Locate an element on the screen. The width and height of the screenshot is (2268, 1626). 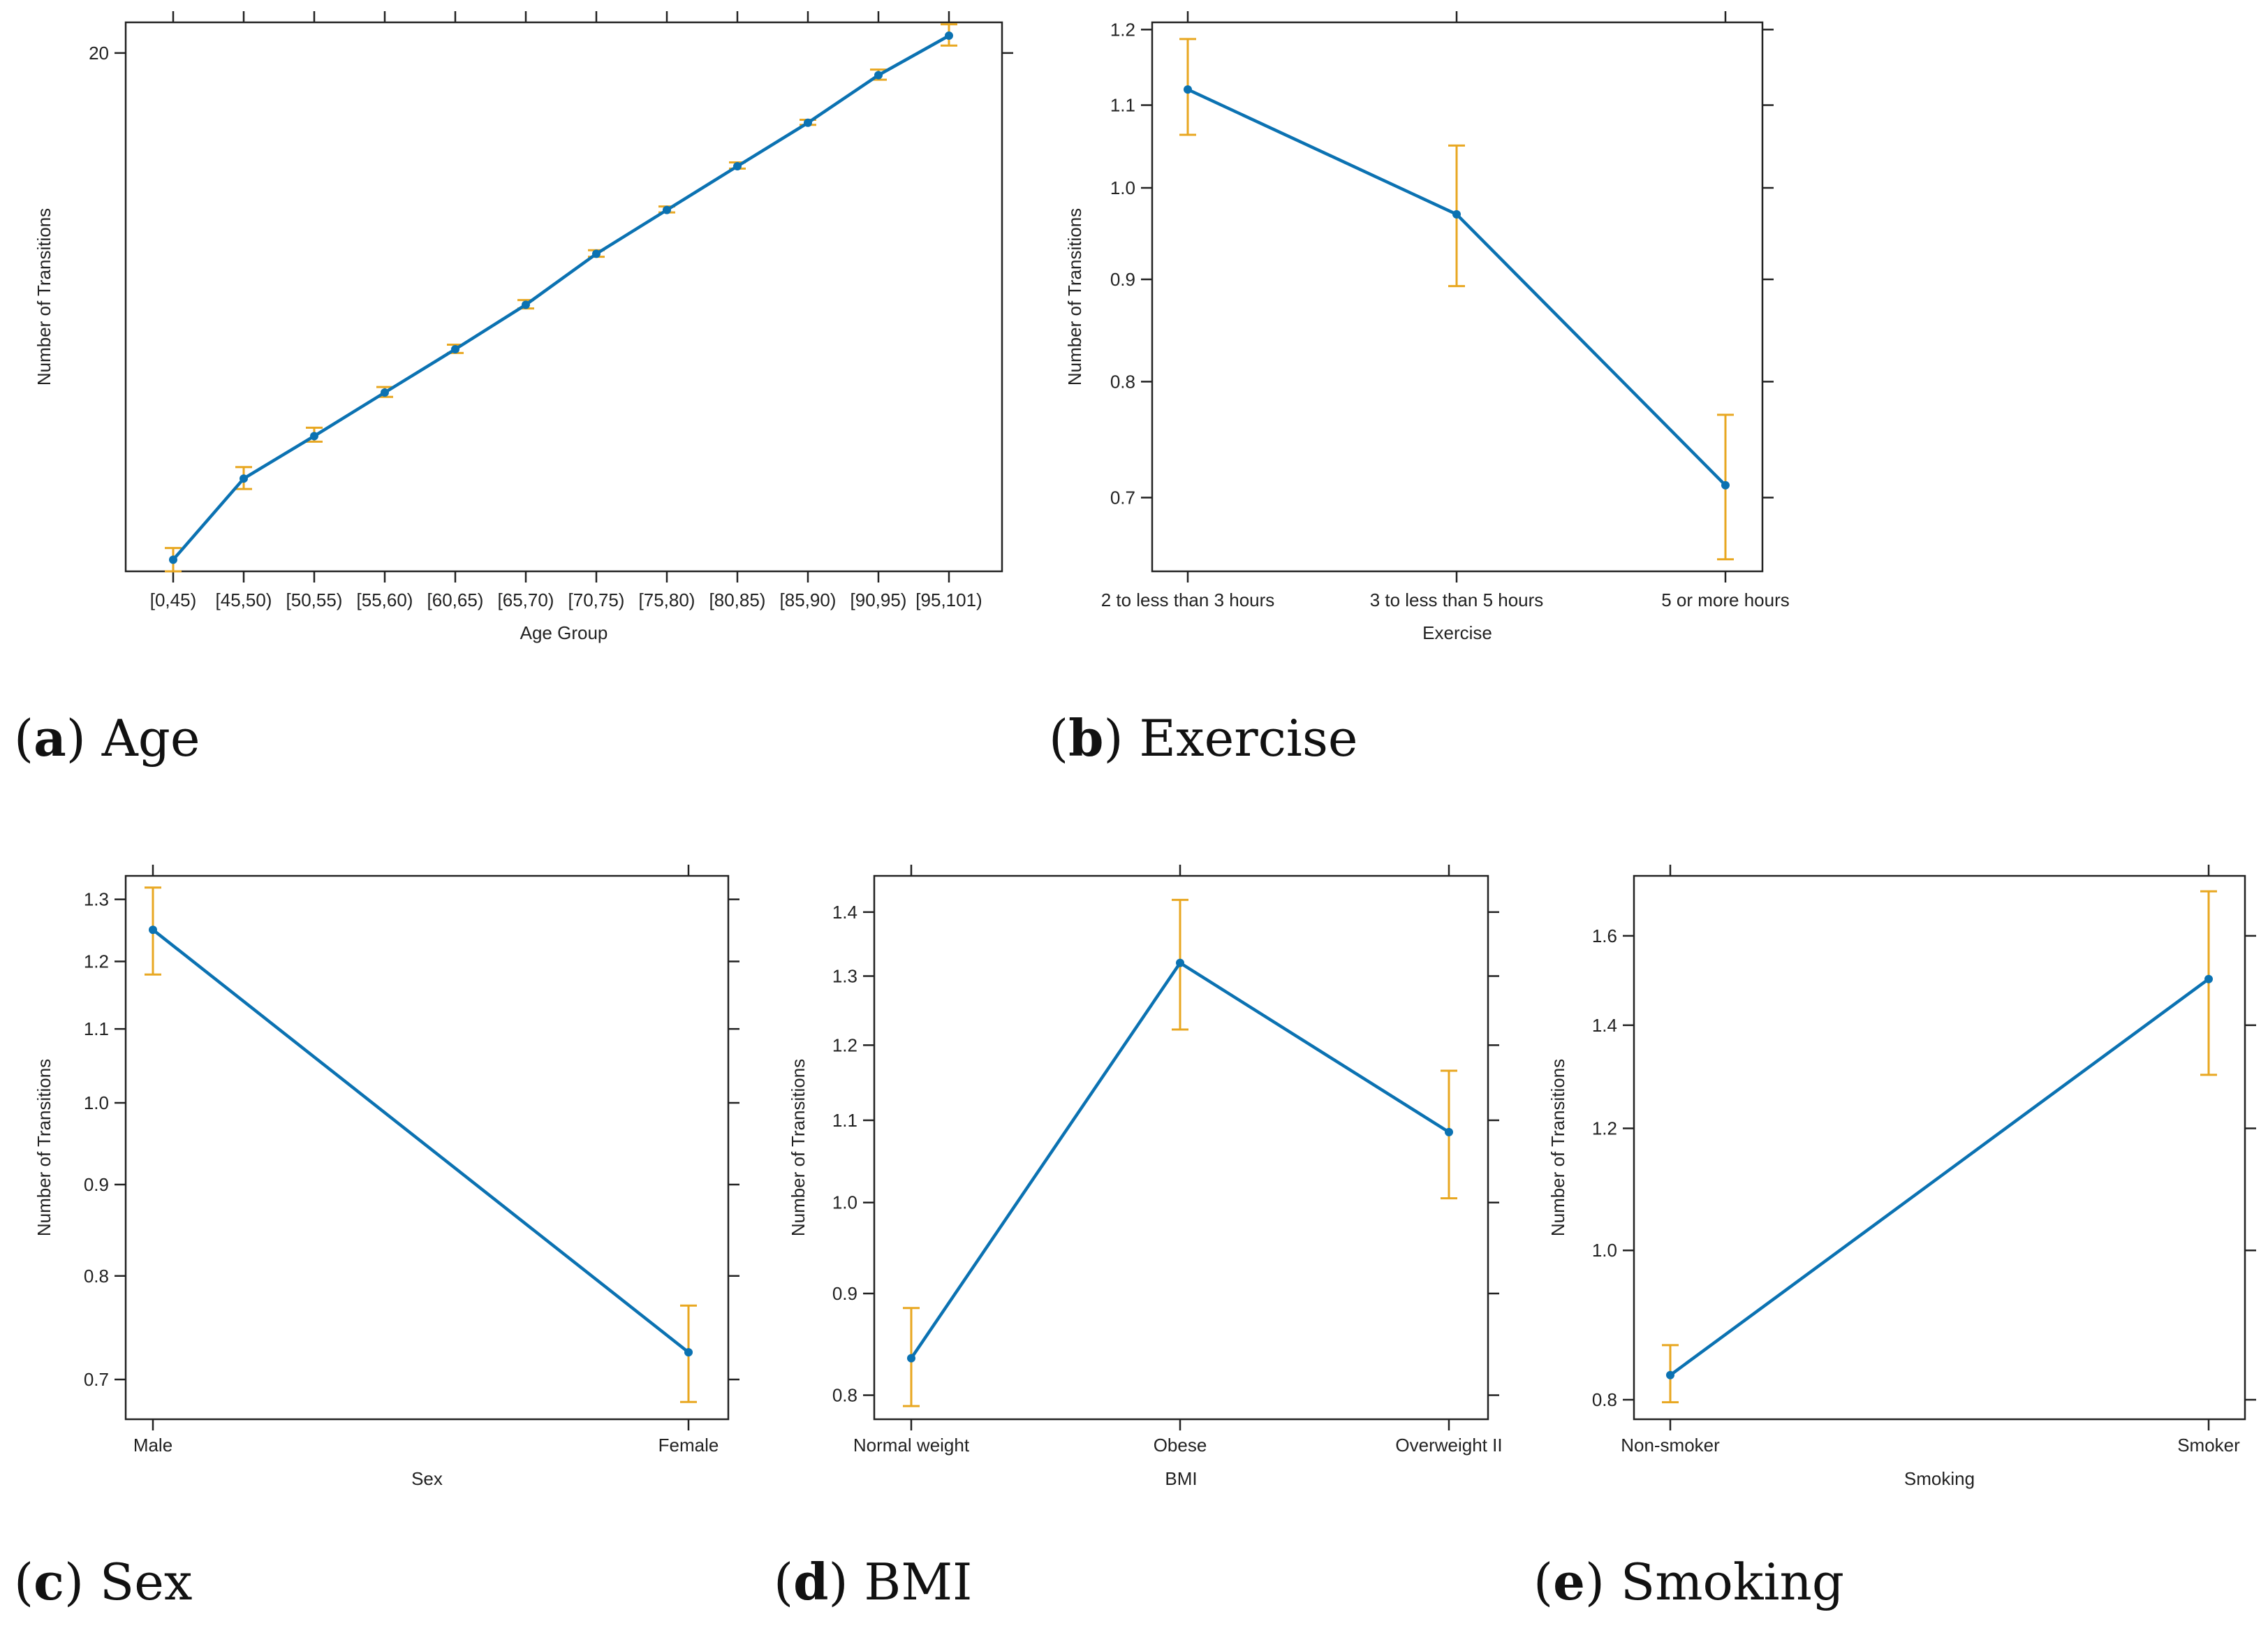
x-tick-label: [85,90) is located at coordinates (808, 599).